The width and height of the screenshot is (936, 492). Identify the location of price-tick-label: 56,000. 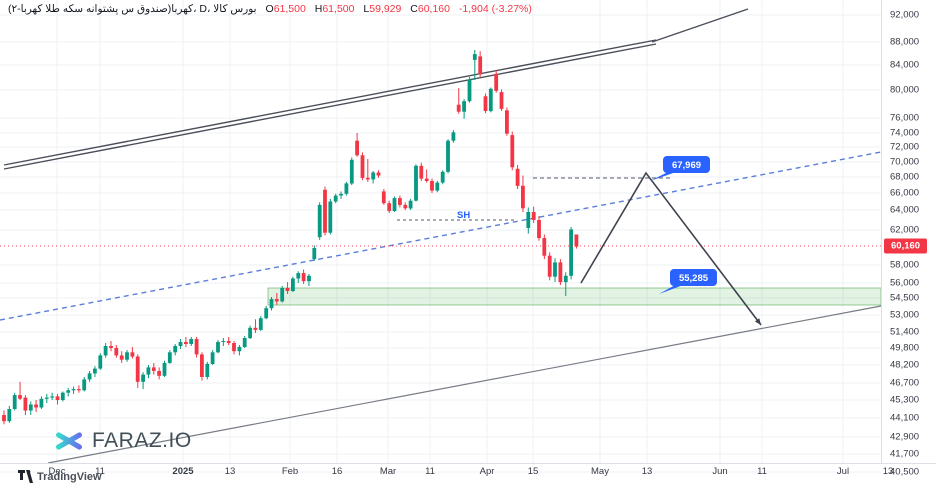
(905, 283).